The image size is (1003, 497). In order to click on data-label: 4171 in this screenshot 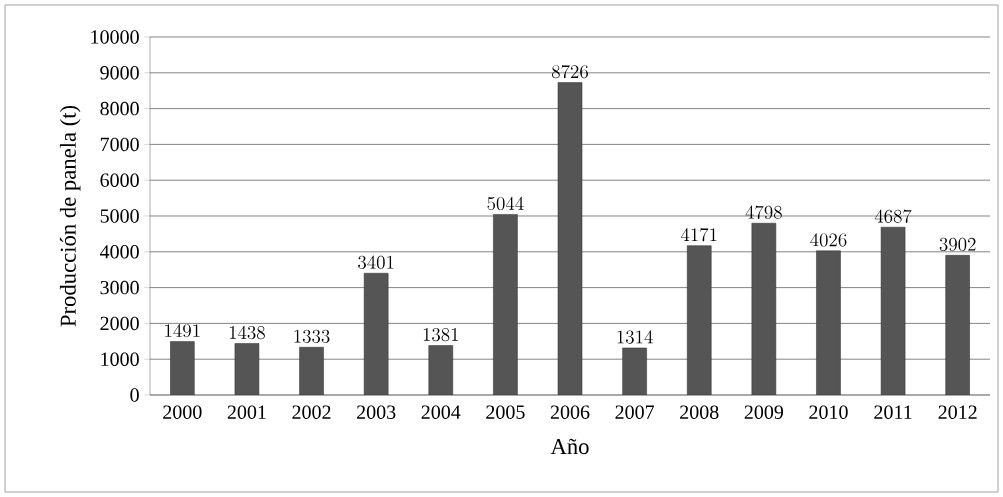, I will do `click(698, 234)`.